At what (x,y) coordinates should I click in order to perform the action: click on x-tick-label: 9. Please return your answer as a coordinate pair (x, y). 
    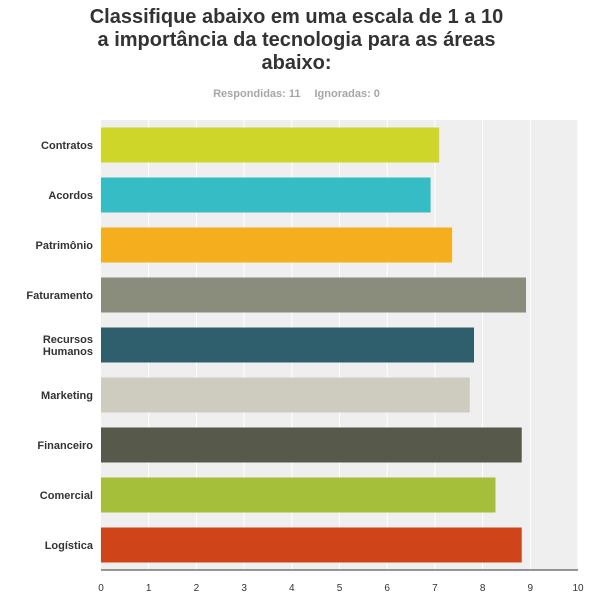
    Looking at the image, I should click on (531, 588).